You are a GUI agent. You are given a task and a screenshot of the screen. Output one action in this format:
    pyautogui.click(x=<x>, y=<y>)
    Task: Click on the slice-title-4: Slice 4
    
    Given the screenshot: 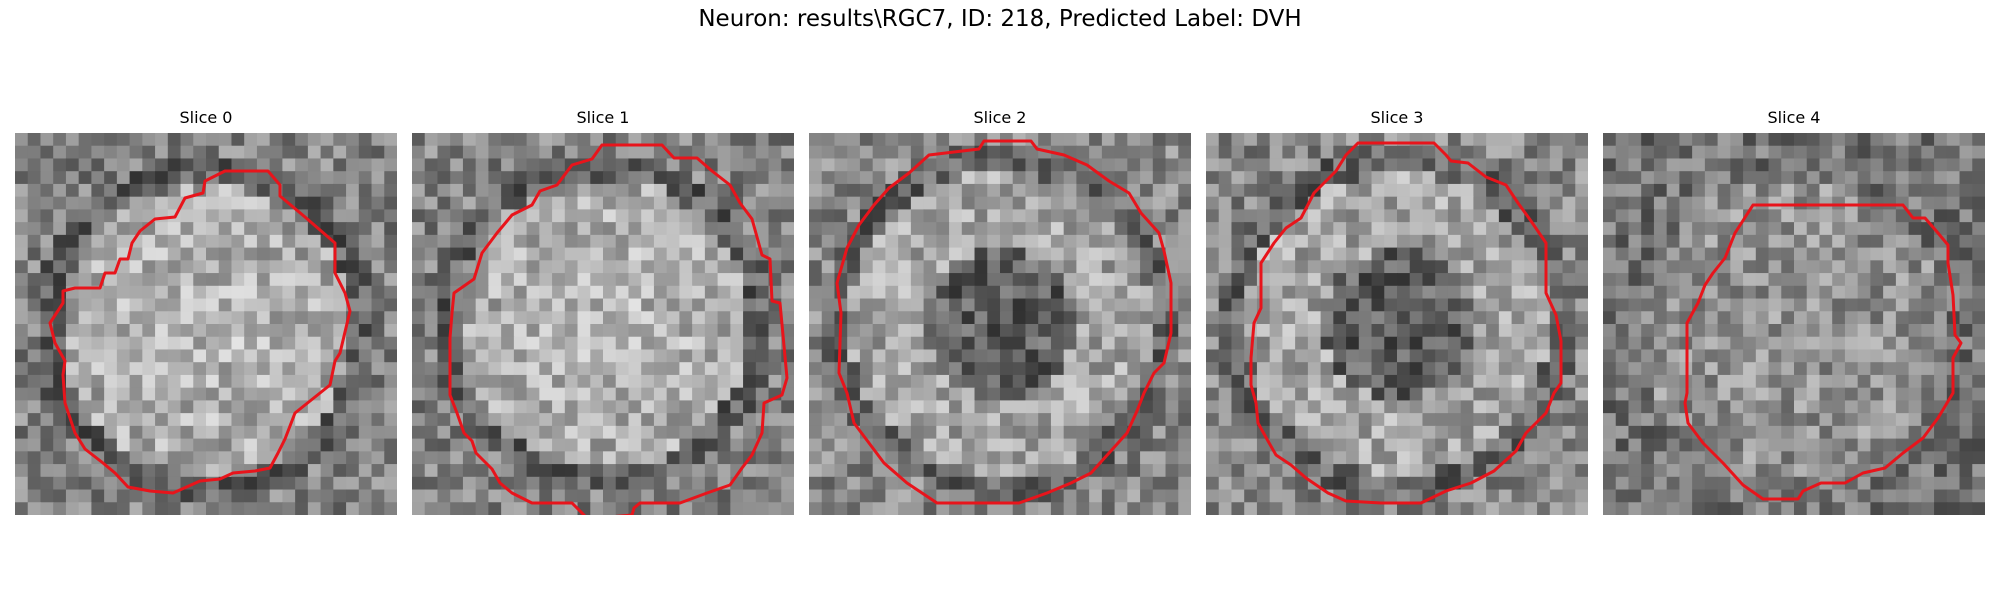 What is the action you would take?
    pyautogui.click(x=1794, y=117)
    